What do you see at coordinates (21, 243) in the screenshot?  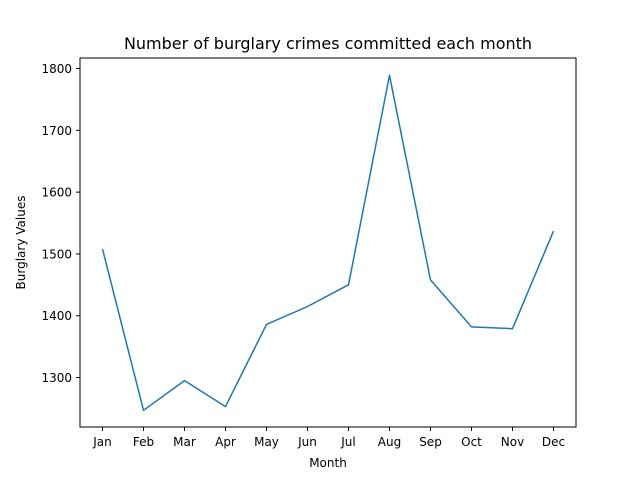 I see `y-axis-label: Burglary Values` at bounding box center [21, 243].